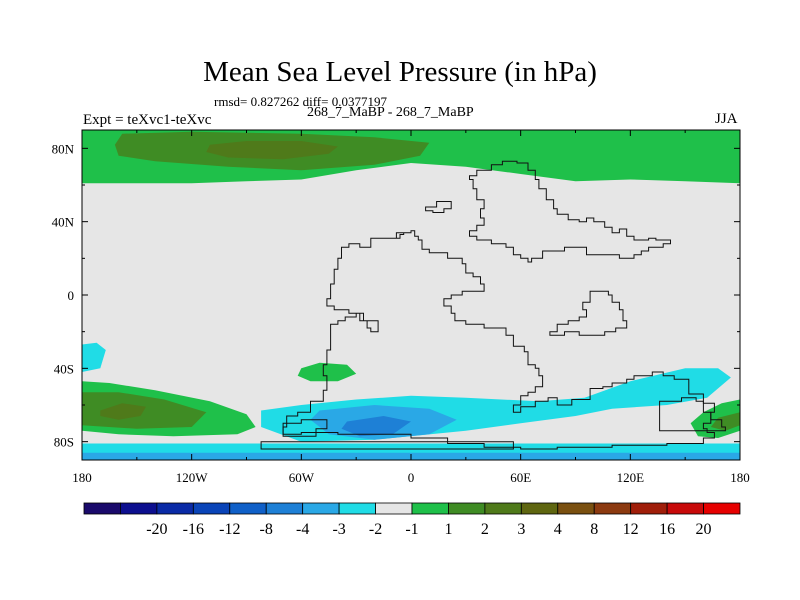 This screenshot has height=600, width=800. What do you see at coordinates (94, 357) in the screenshot?
I see `contour-low-west-edge` at bounding box center [94, 357].